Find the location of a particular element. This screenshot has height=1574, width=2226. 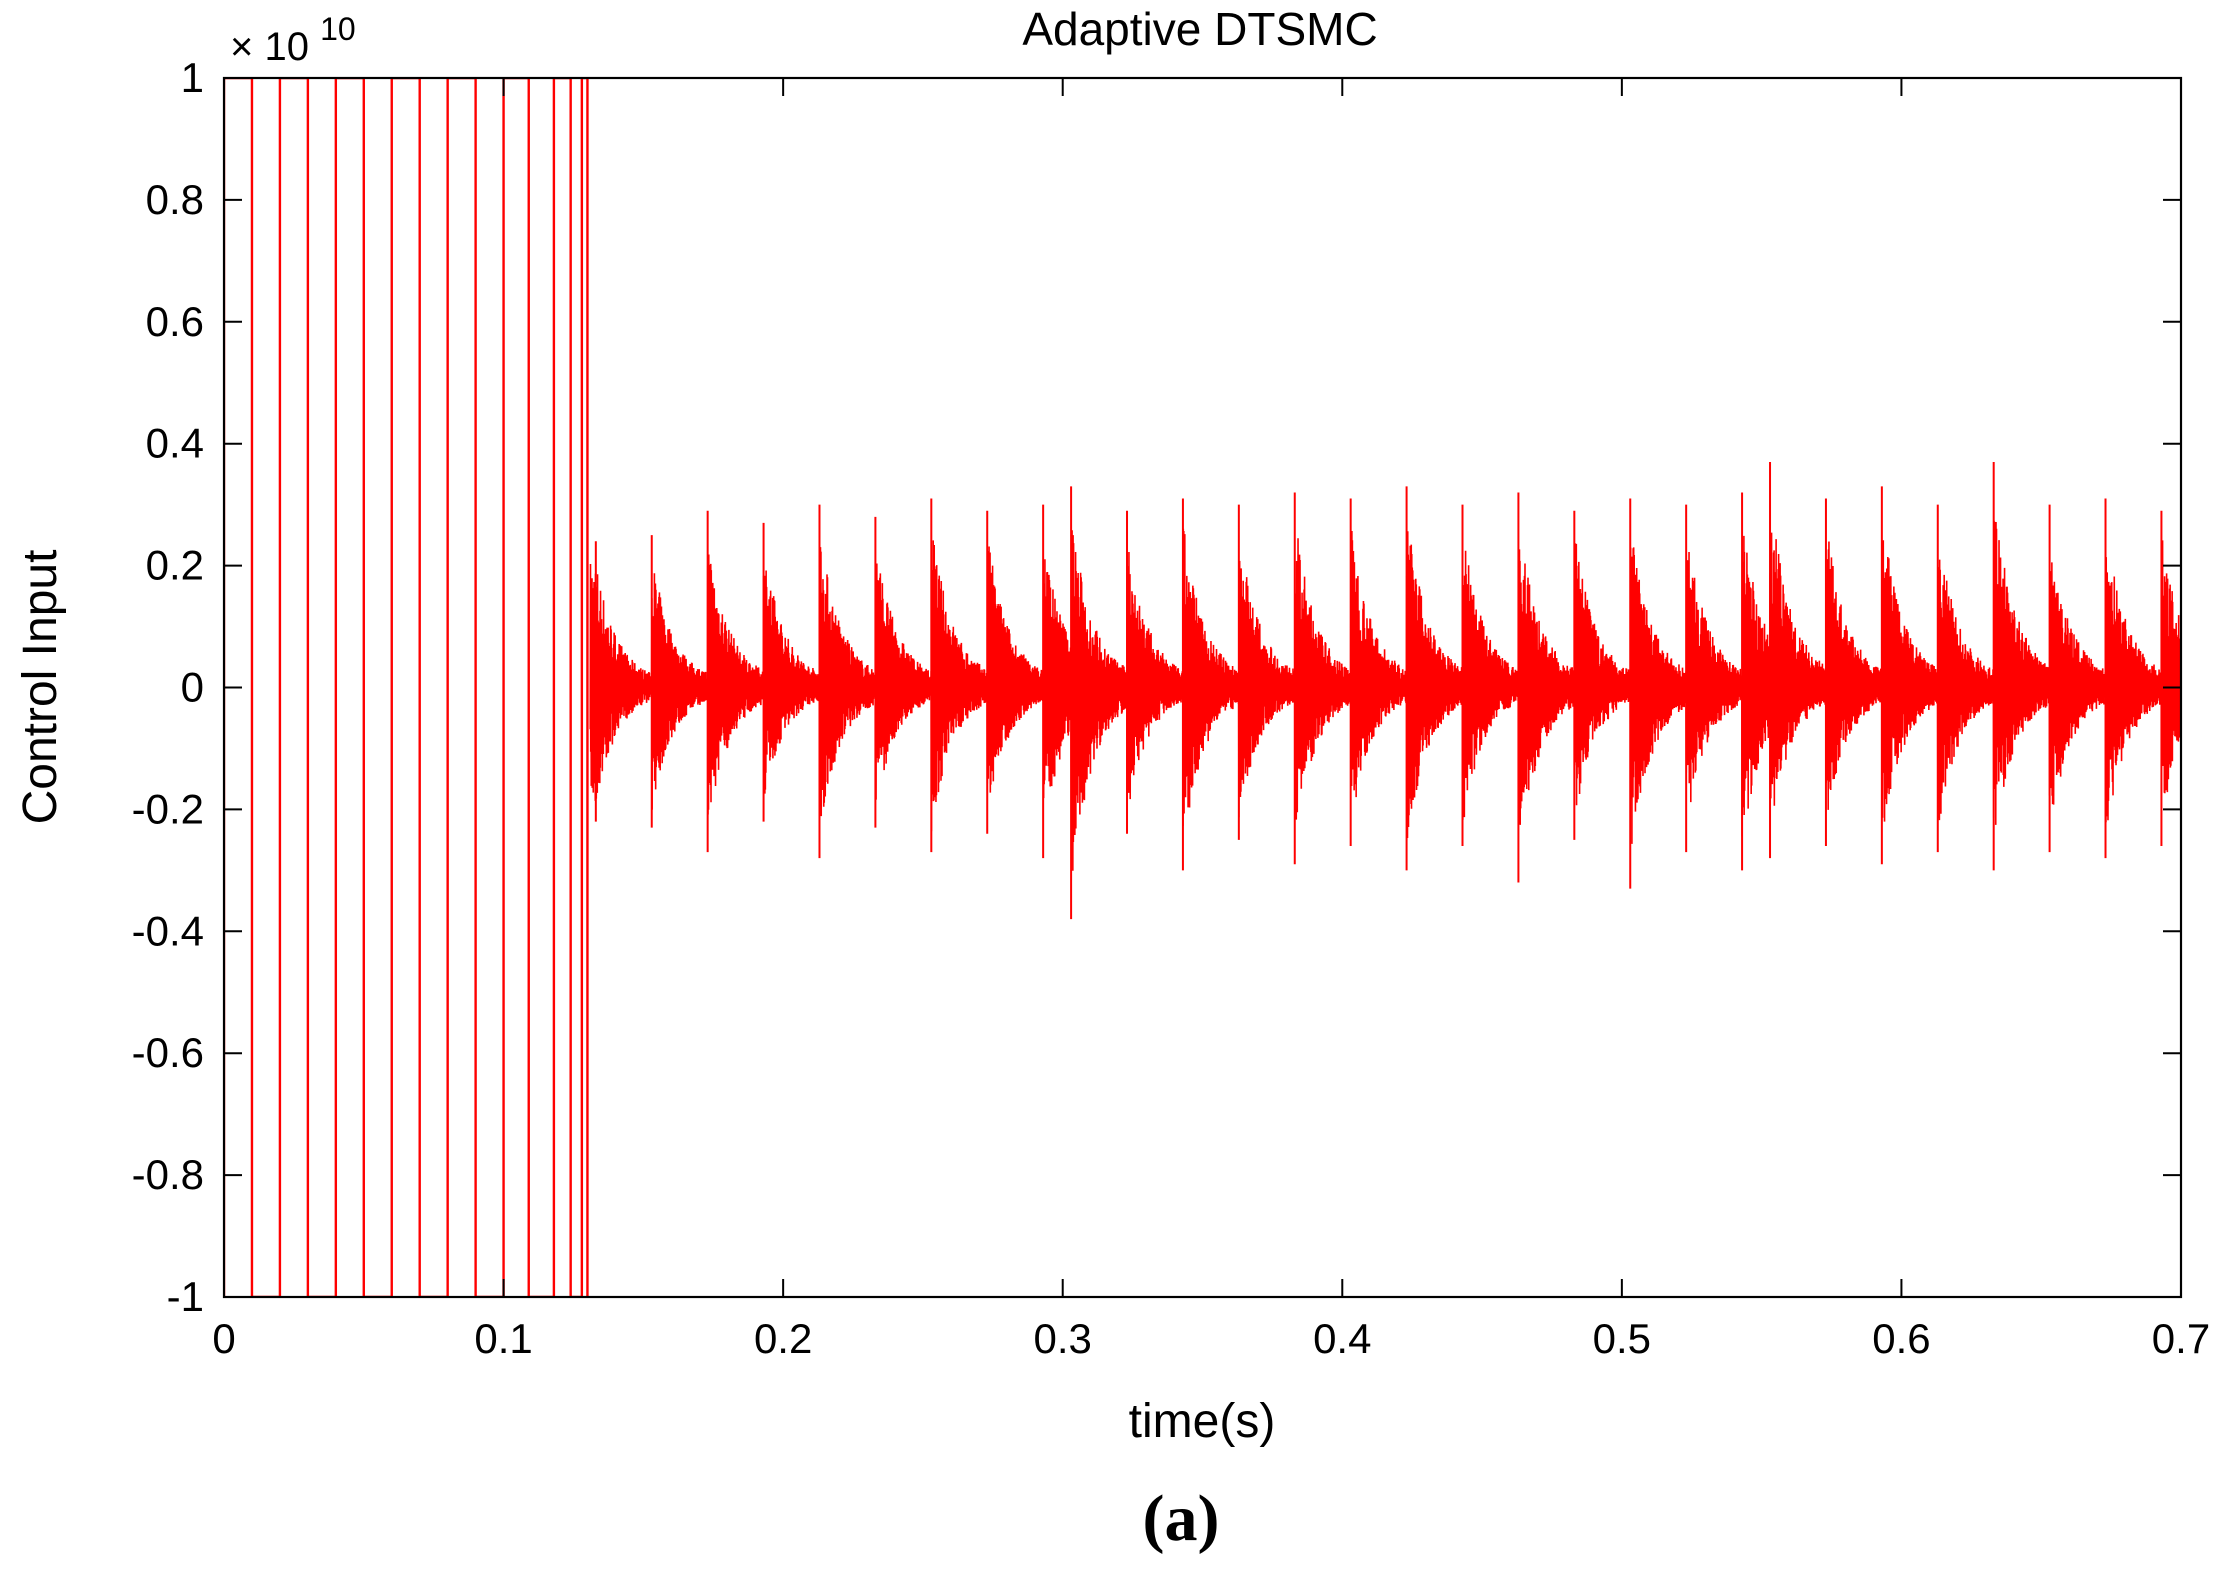

x-tick-label: 0.4 is located at coordinates (1342, 1338).